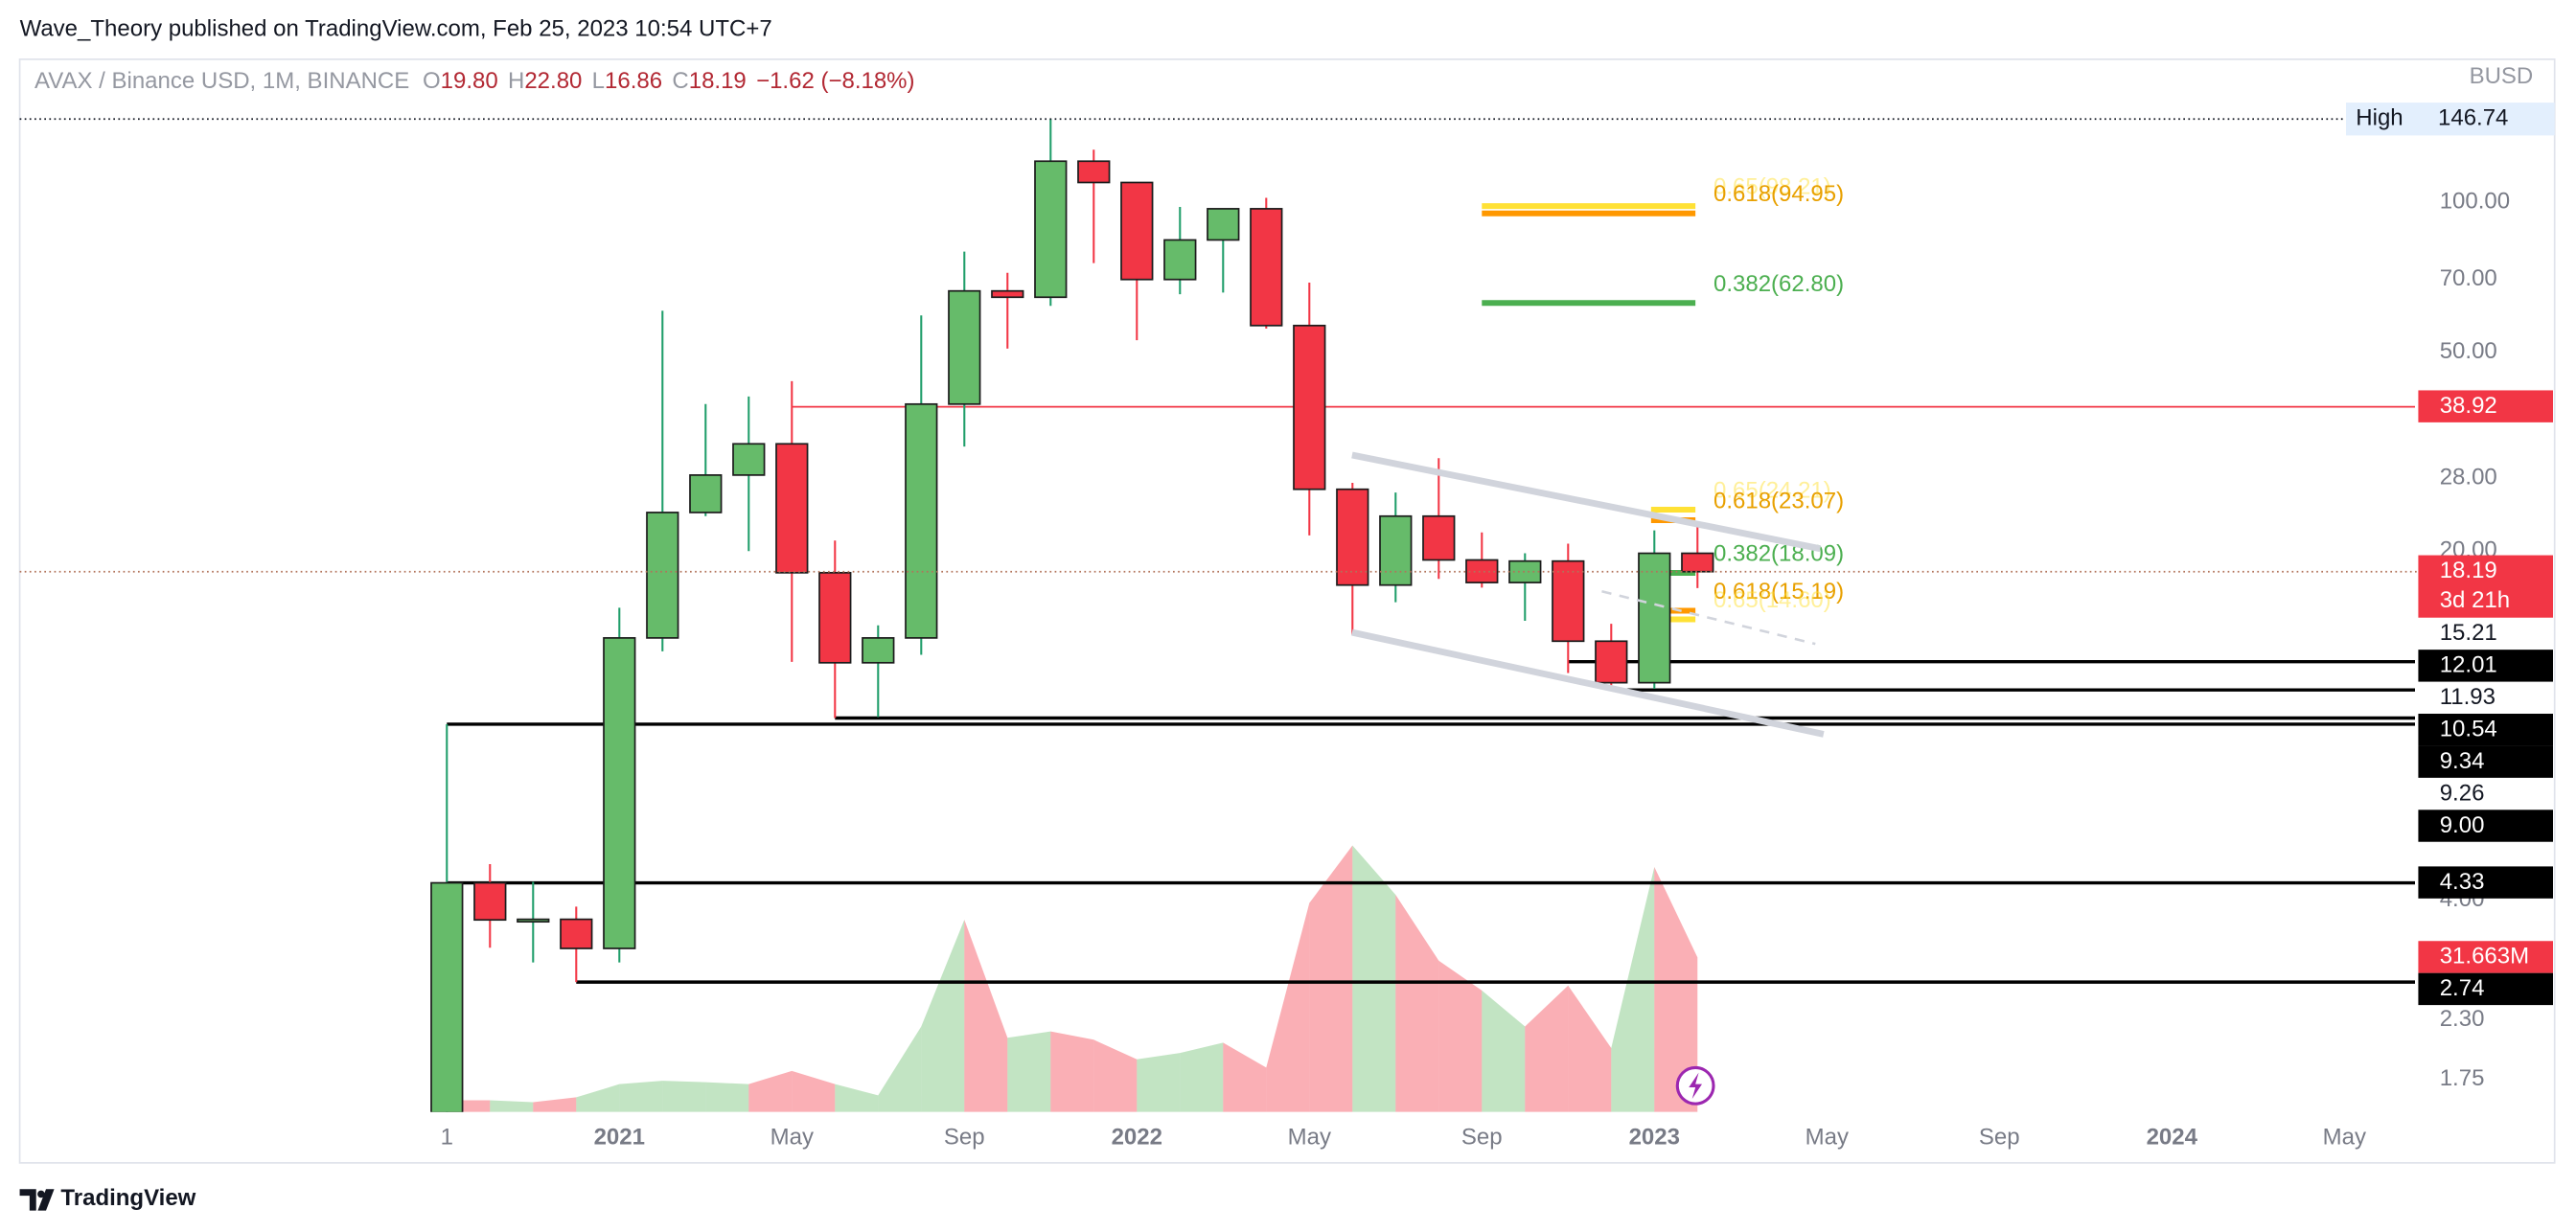 The image size is (2576, 1232). What do you see at coordinates (1779, 284) in the screenshot?
I see `fib-label: 0.382(62.80)` at bounding box center [1779, 284].